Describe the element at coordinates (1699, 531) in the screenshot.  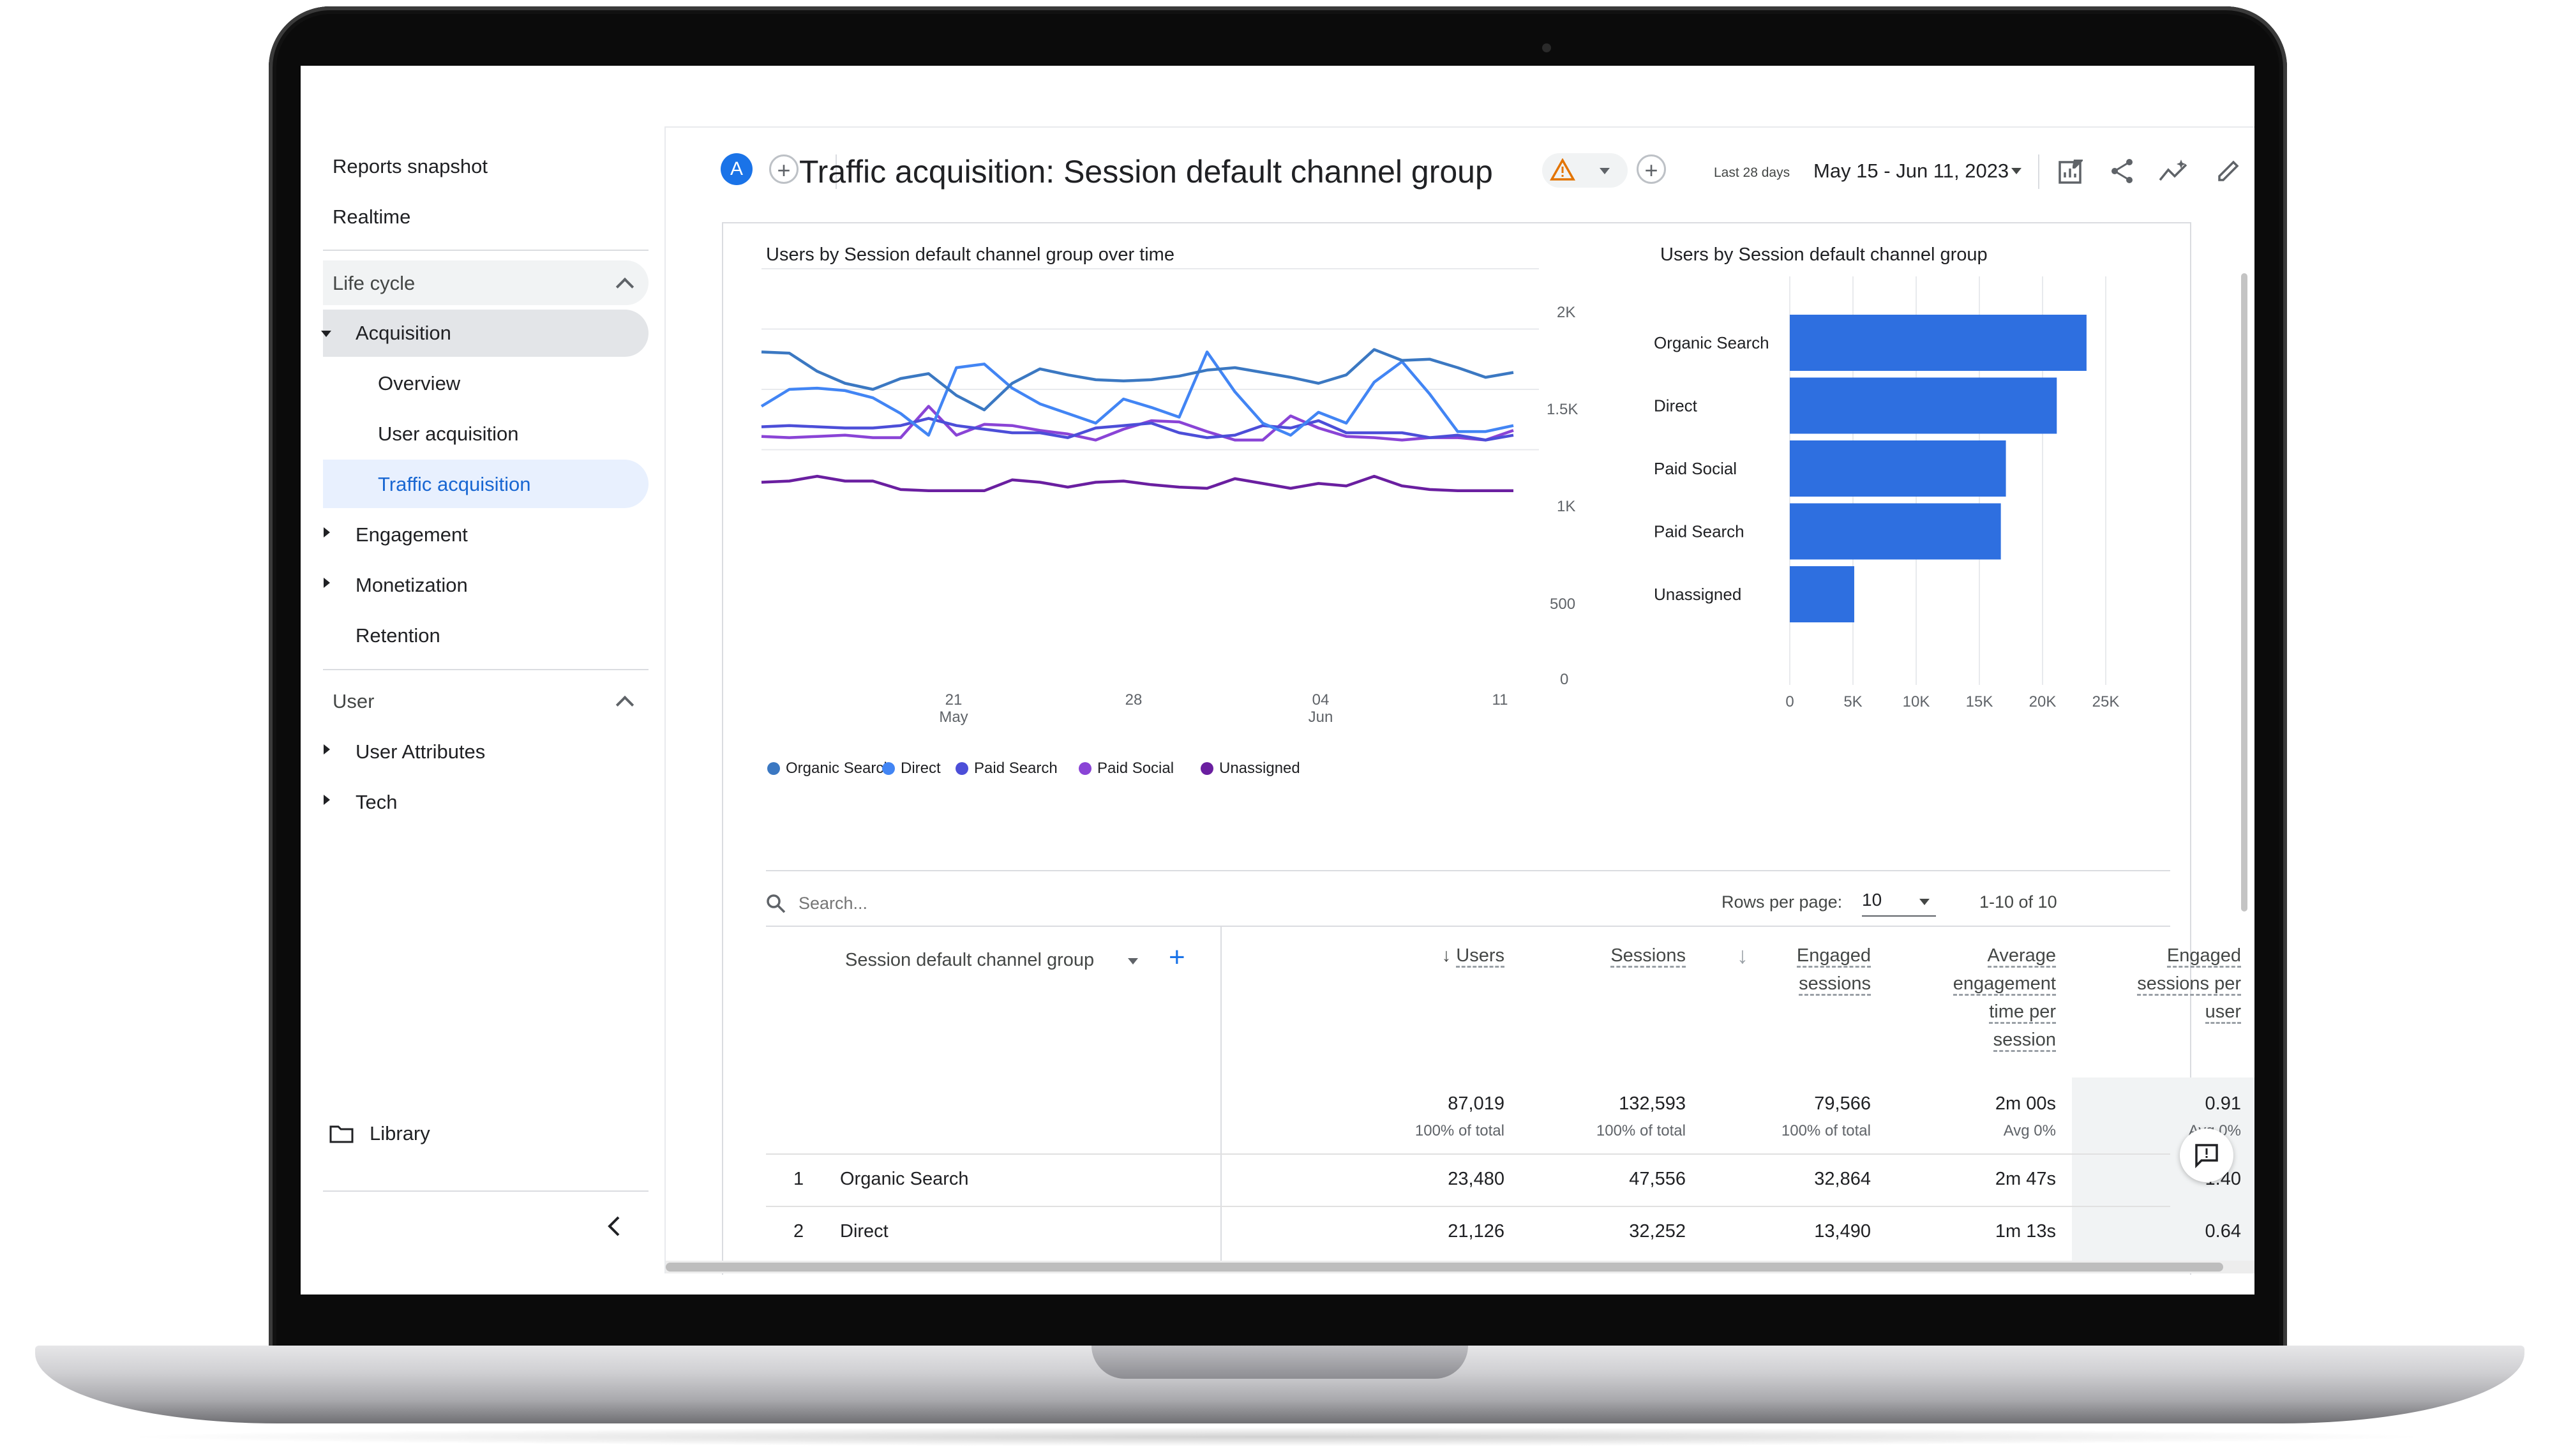
I see `bar-category-label: Paid Search` at that location.